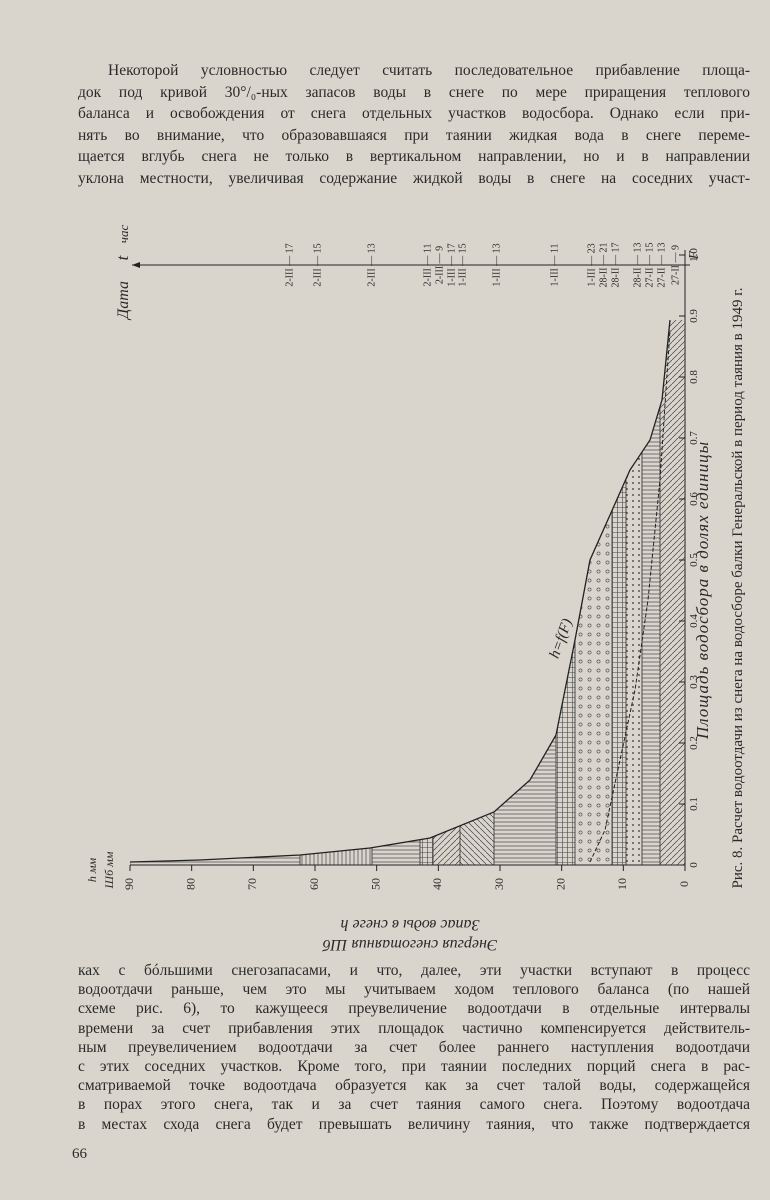 This screenshot has width=770, height=1200. I want to click on date-label: 1-III — 13, so click(496, 264).